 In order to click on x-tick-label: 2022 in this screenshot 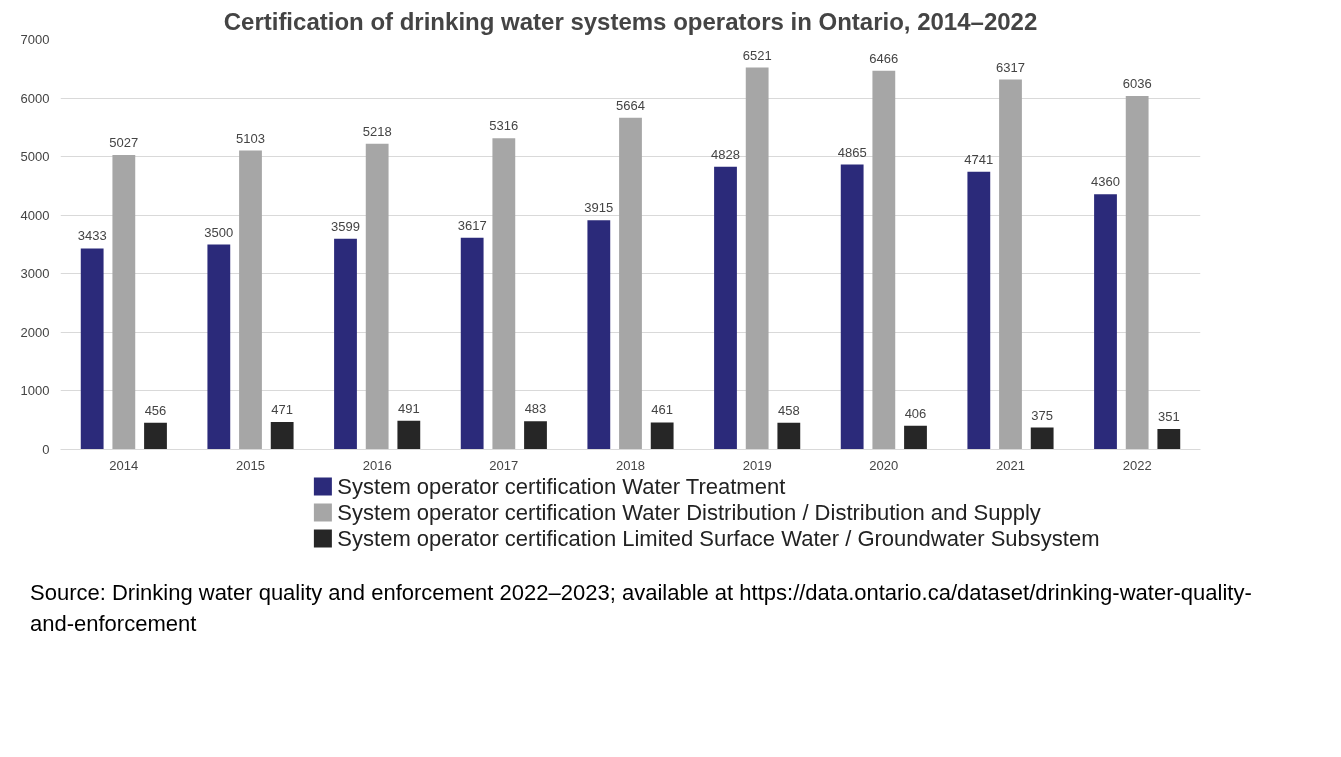, I will do `click(1137, 465)`.